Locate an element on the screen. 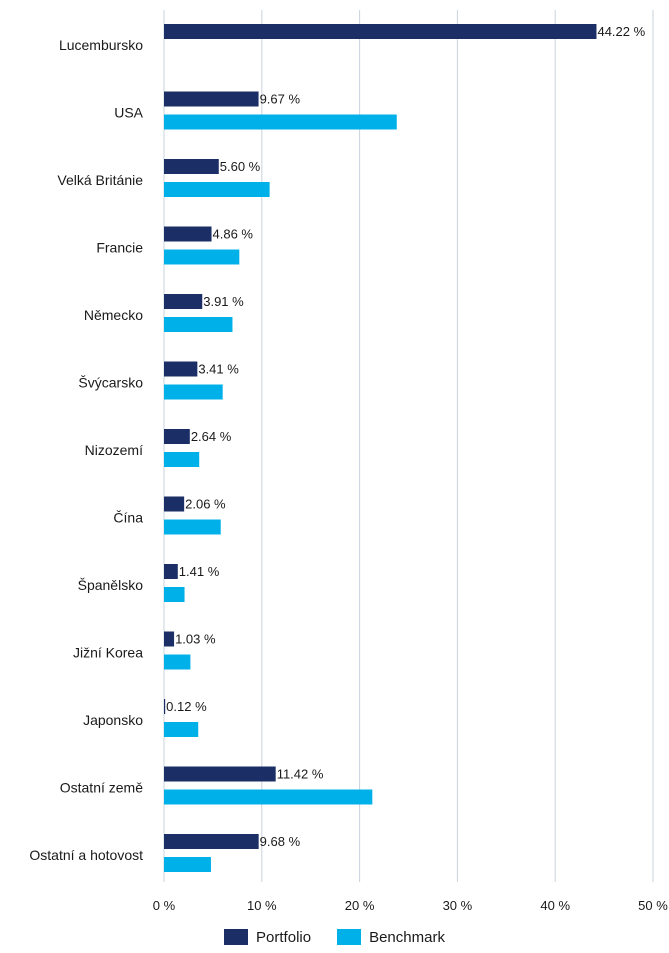  legend-item-portfolio: Portfolio is located at coordinates (267, 937).